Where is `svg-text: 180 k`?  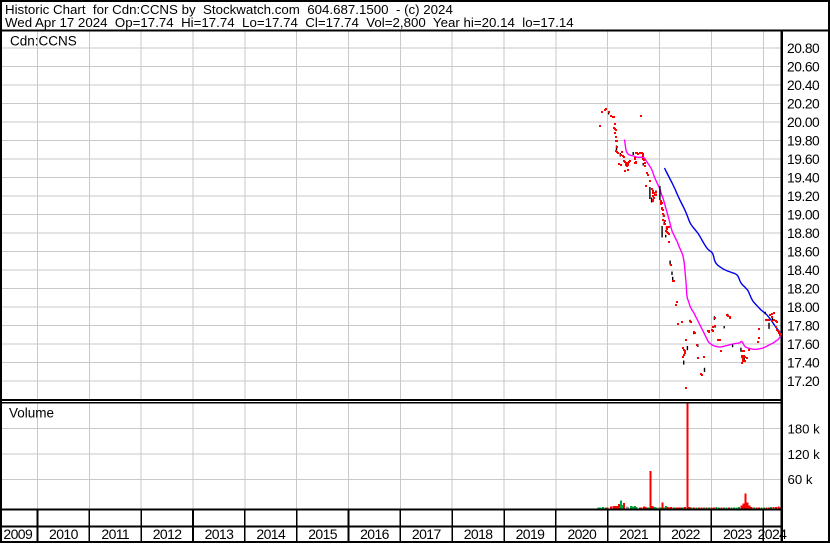
svg-text: 180 k is located at coordinates (804, 429).